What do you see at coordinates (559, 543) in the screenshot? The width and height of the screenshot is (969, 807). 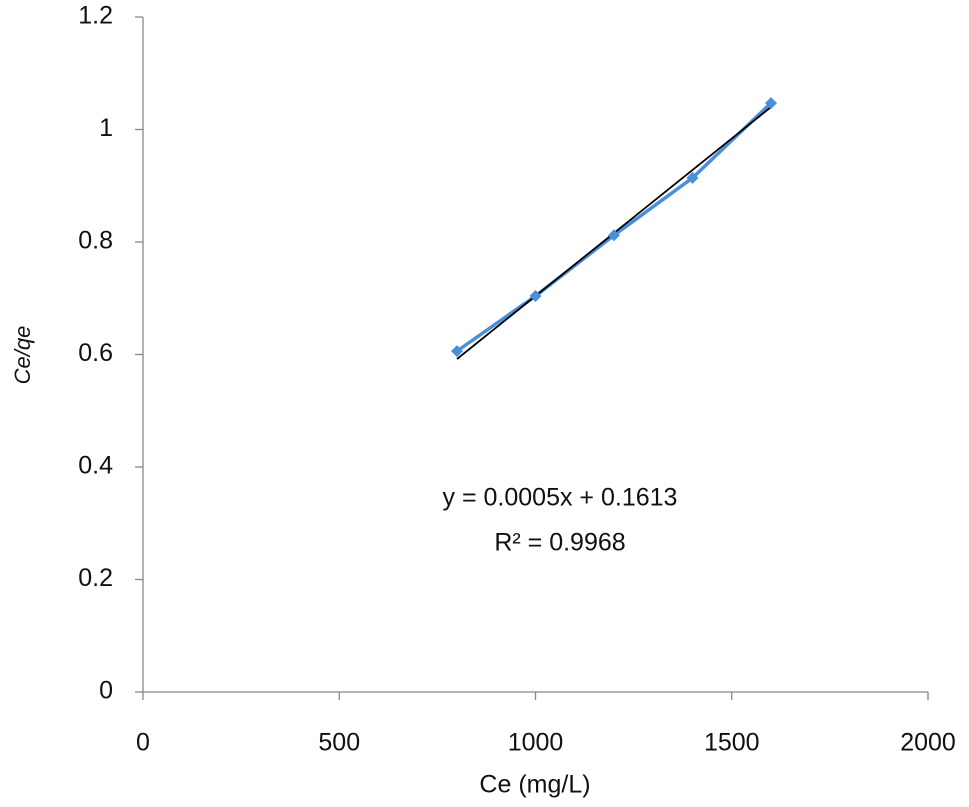 I see `r-squared: R² = 0.9968` at bounding box center [559, 543].